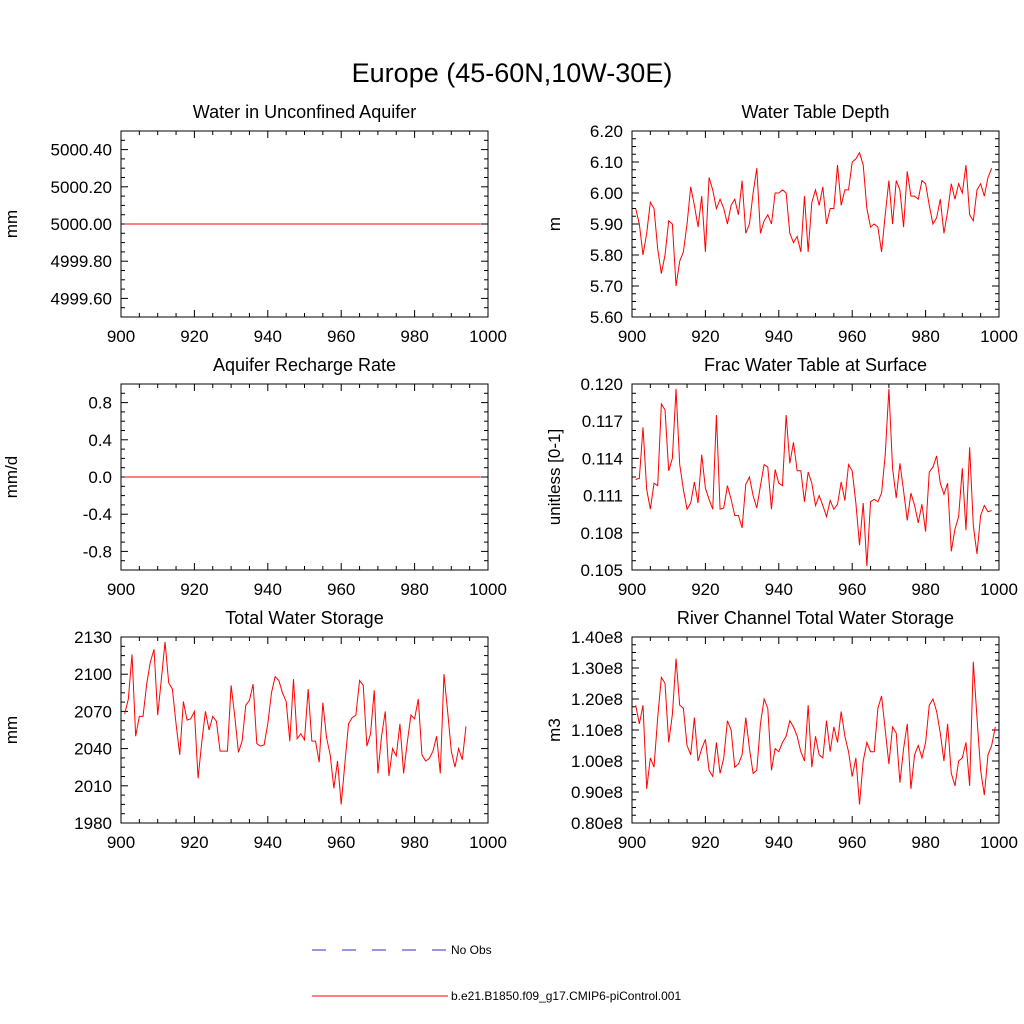  Describe the element at coordinates (93, 823) in the screenshot. I see `y-tick-label: 1980` at that location.